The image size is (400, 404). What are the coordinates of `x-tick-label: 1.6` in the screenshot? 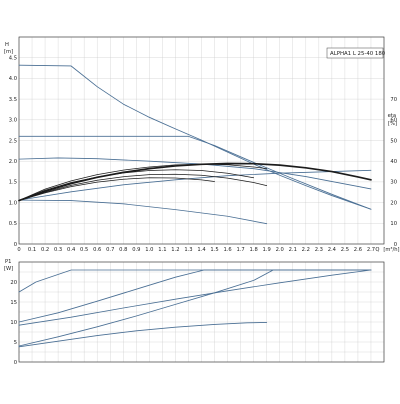 It's located at (227, 250).